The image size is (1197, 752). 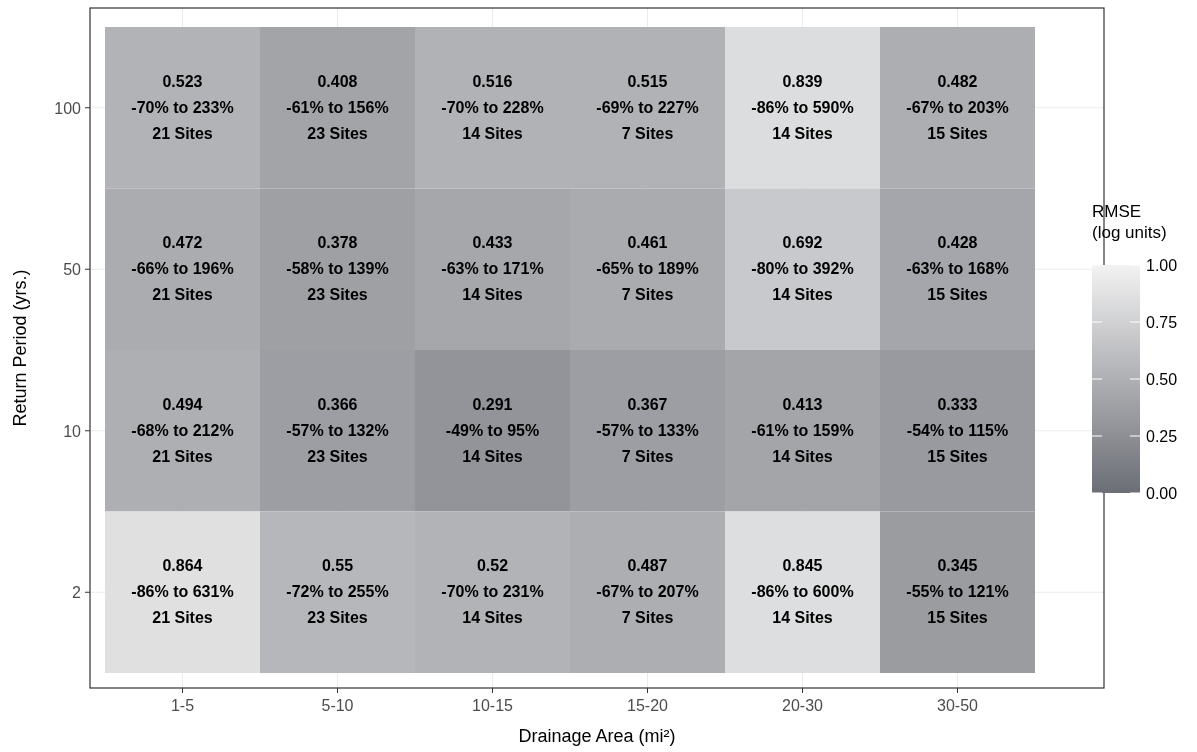 What do you see at coordinates (1162, 436) in the screenshot?
I see `color-bar-label: 0.25` at bounding box center [1162, 436].